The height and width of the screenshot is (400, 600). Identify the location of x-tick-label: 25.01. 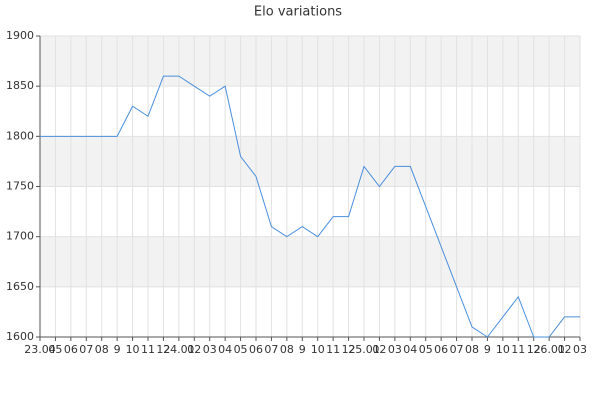
(364, 349).